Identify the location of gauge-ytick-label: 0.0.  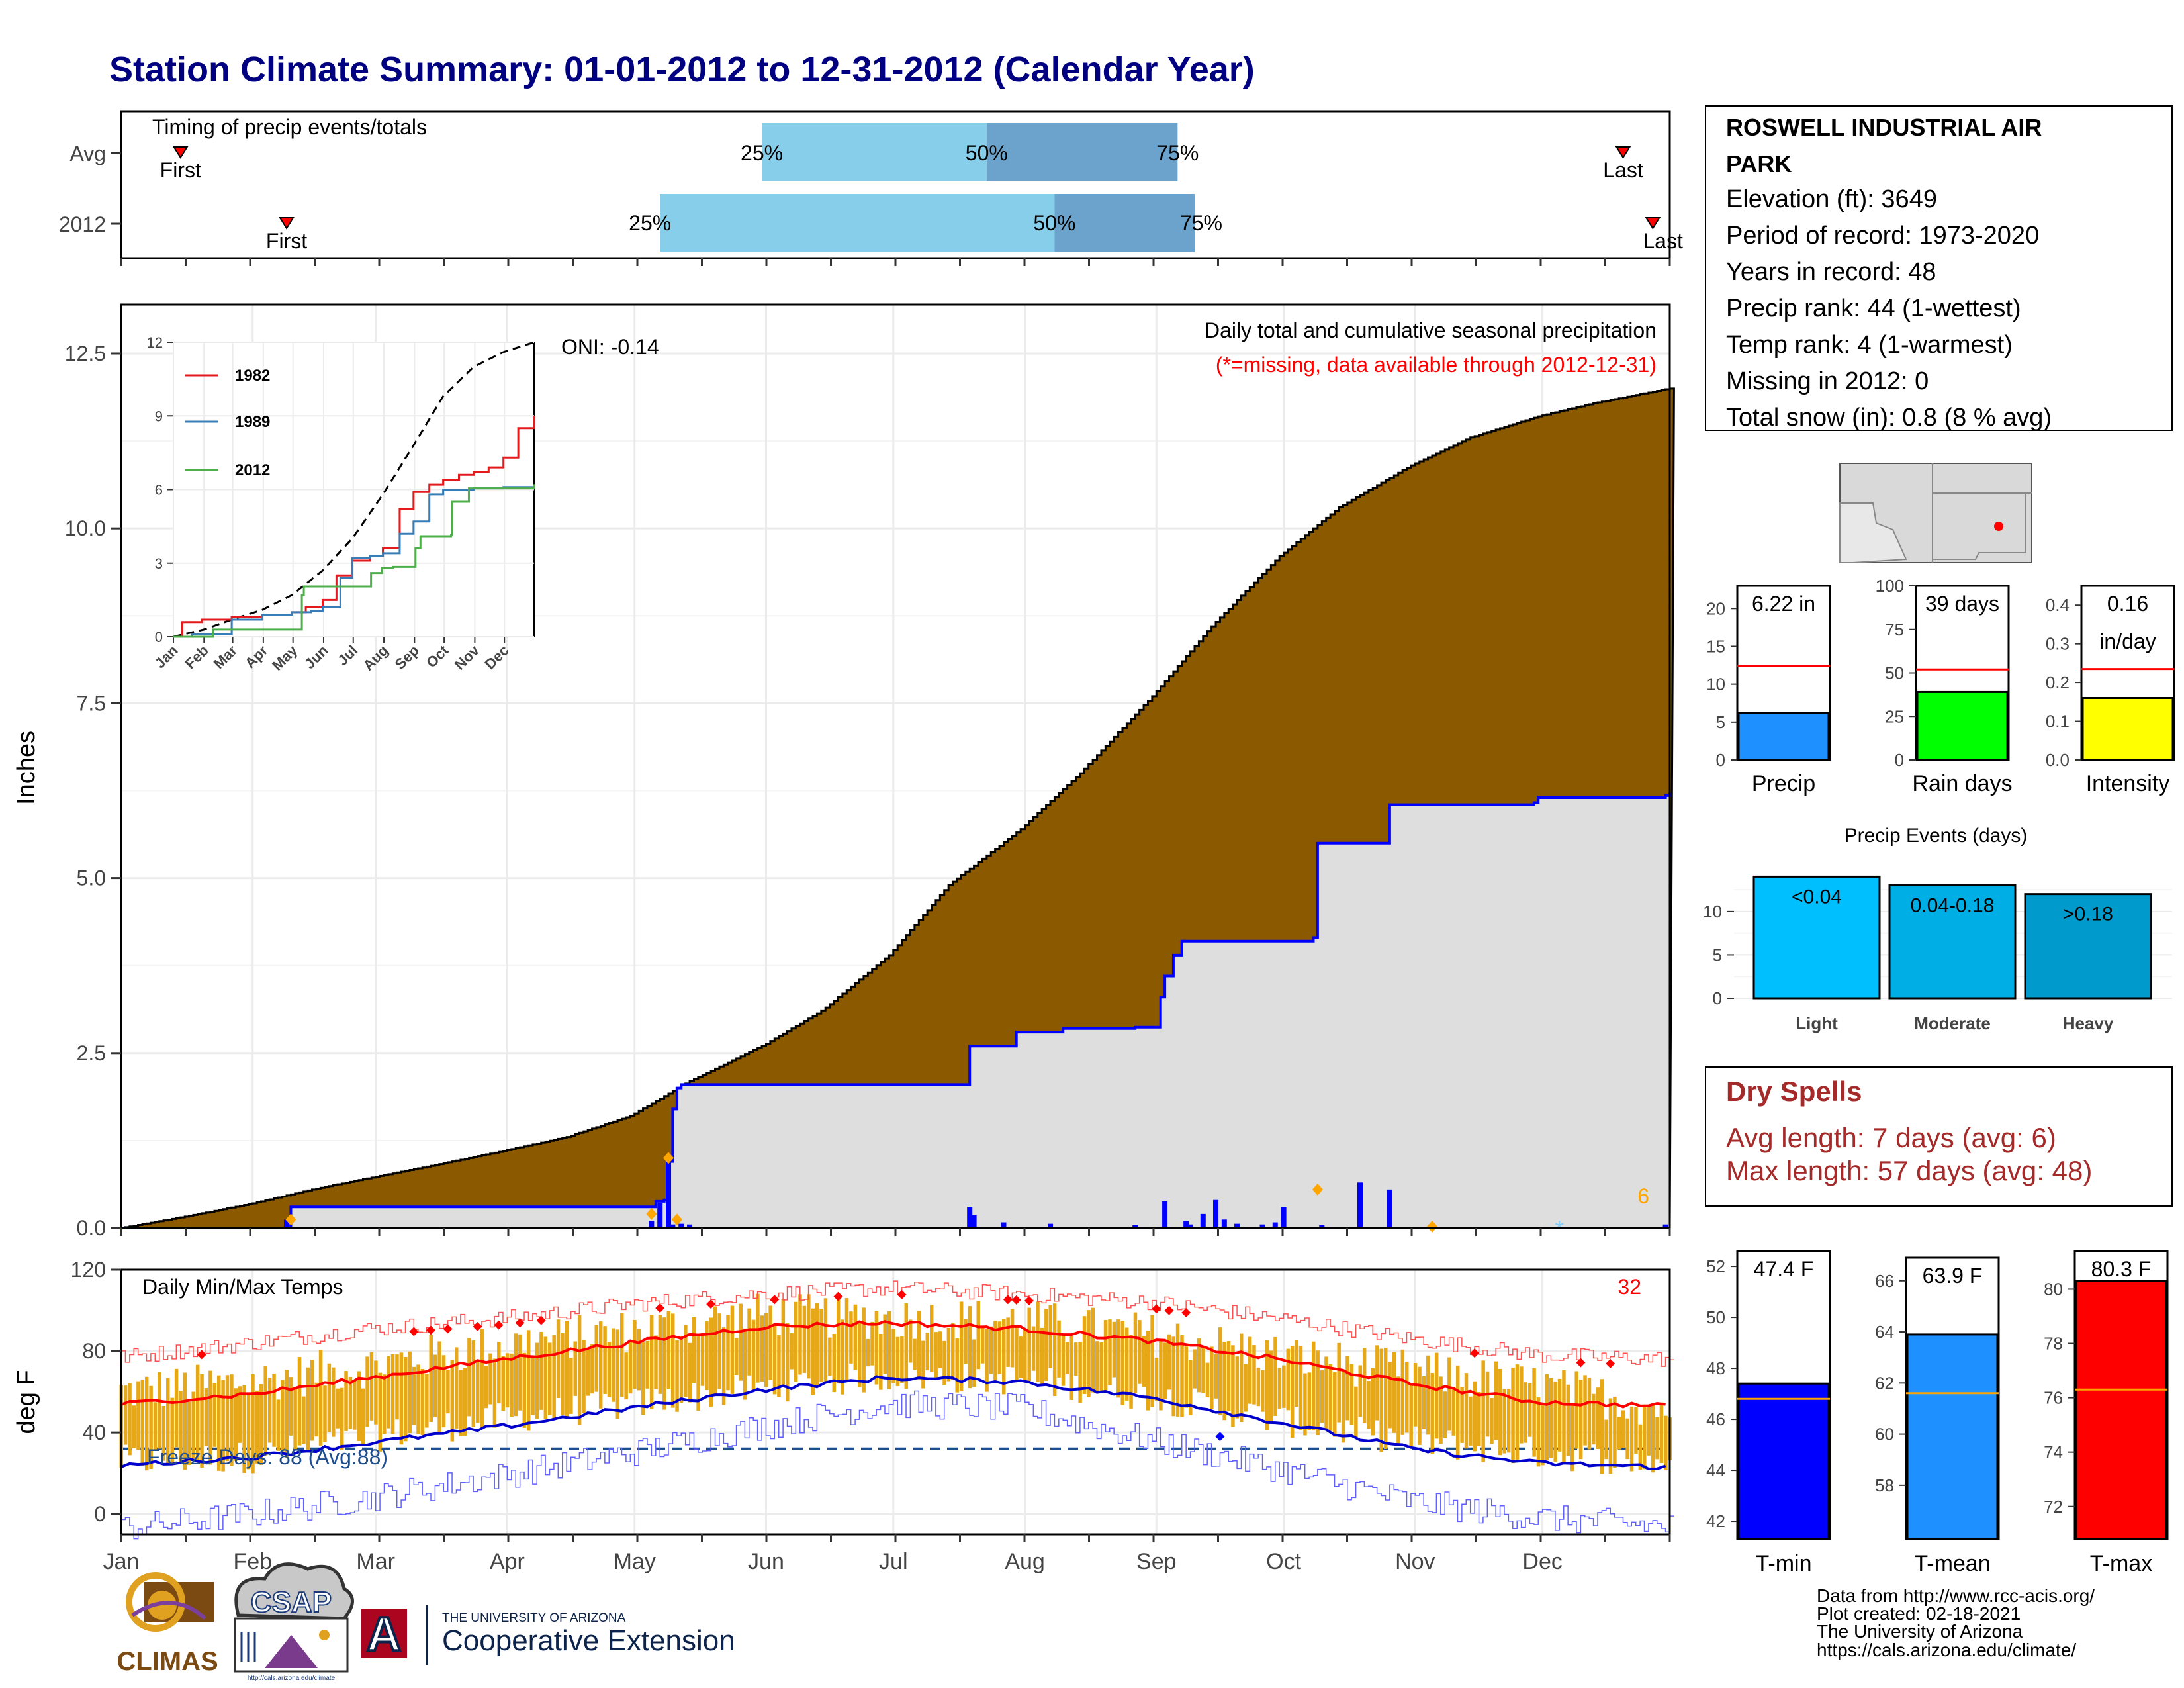
(2058, 760).